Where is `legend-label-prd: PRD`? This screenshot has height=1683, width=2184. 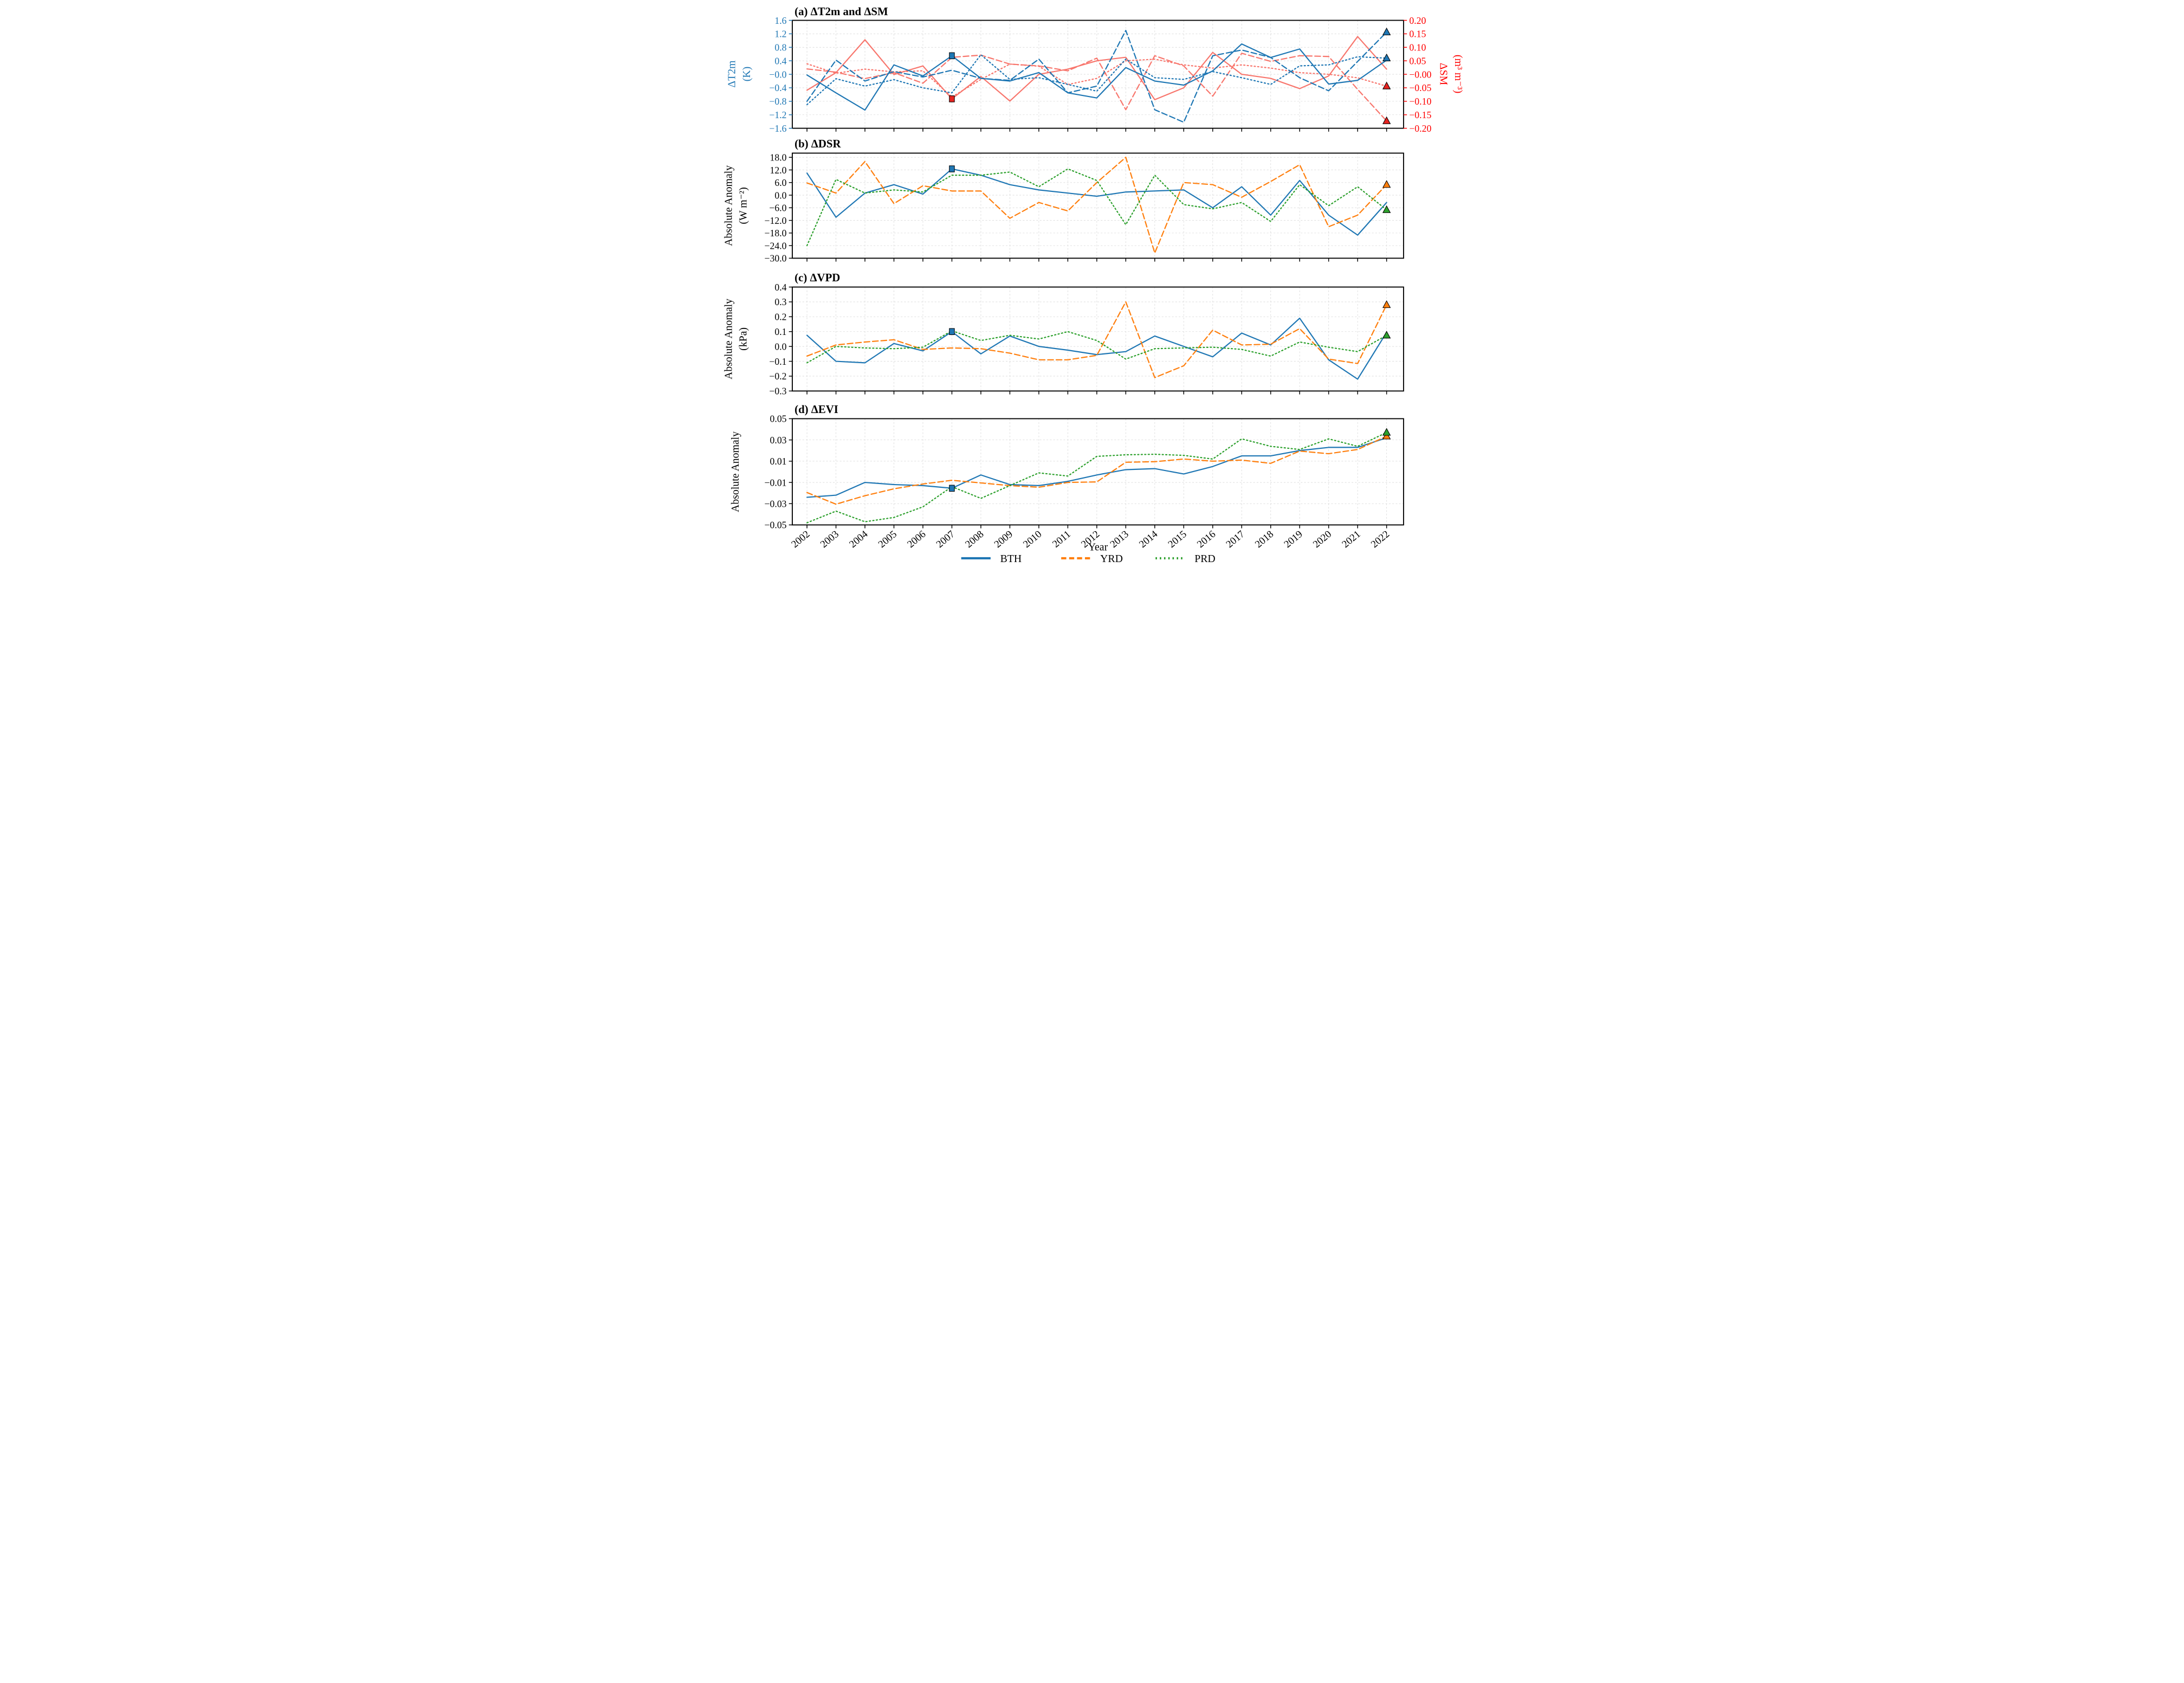
legend-label-prd: PRD is located at coordinates (1205, 559).